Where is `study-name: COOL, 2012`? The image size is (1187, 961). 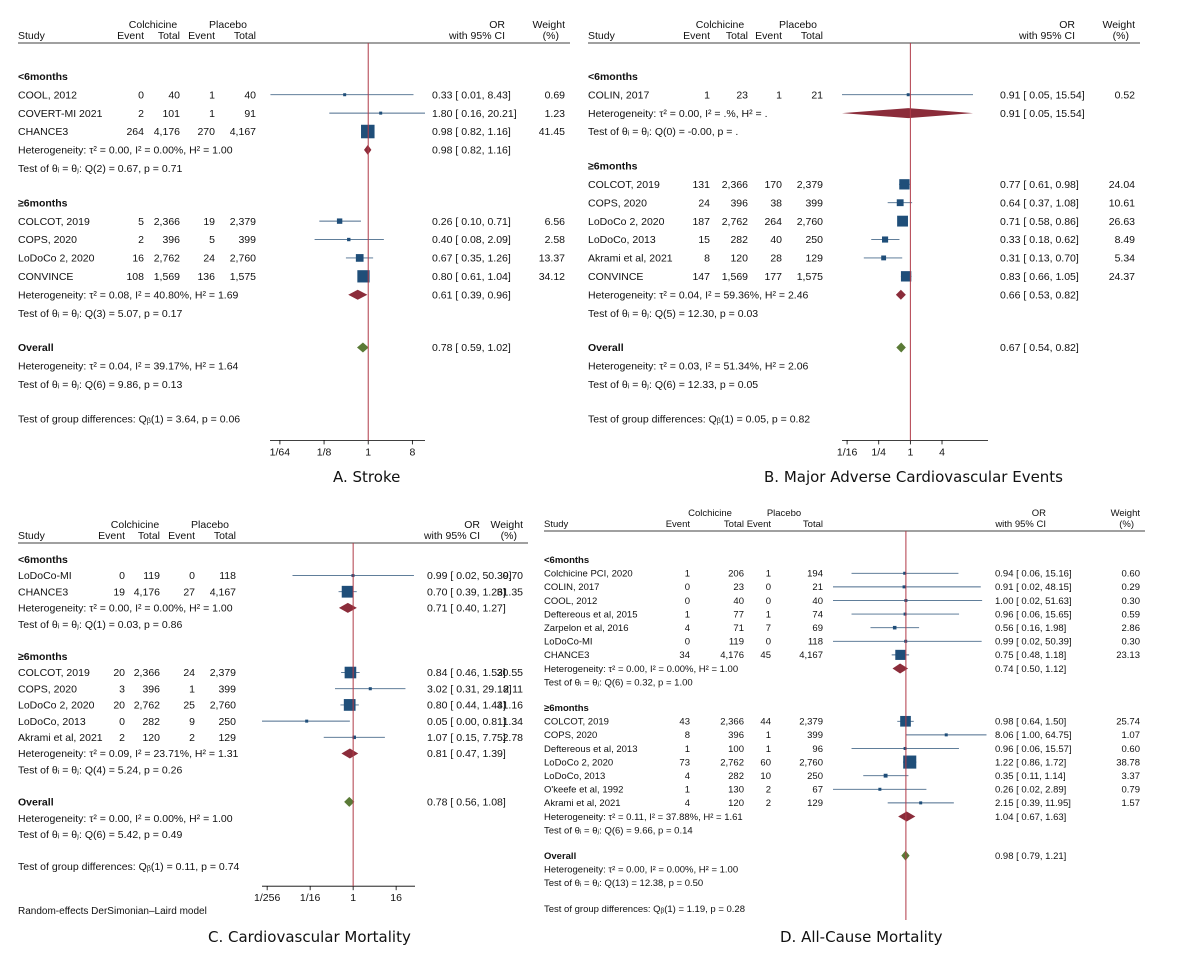
study-name: COOL, 2012 is located at coordinates (47, 95).